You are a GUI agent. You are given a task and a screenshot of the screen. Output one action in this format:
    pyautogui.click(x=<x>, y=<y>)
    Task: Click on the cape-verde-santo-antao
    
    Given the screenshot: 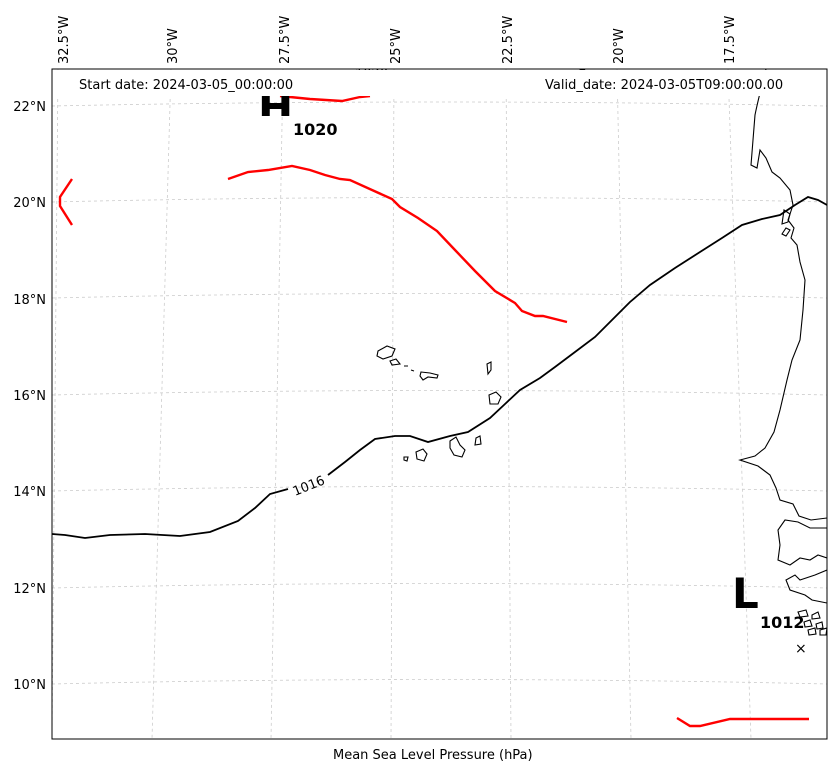 What is the action you would take?
    pyautogui.click(x=386, y=352)
    